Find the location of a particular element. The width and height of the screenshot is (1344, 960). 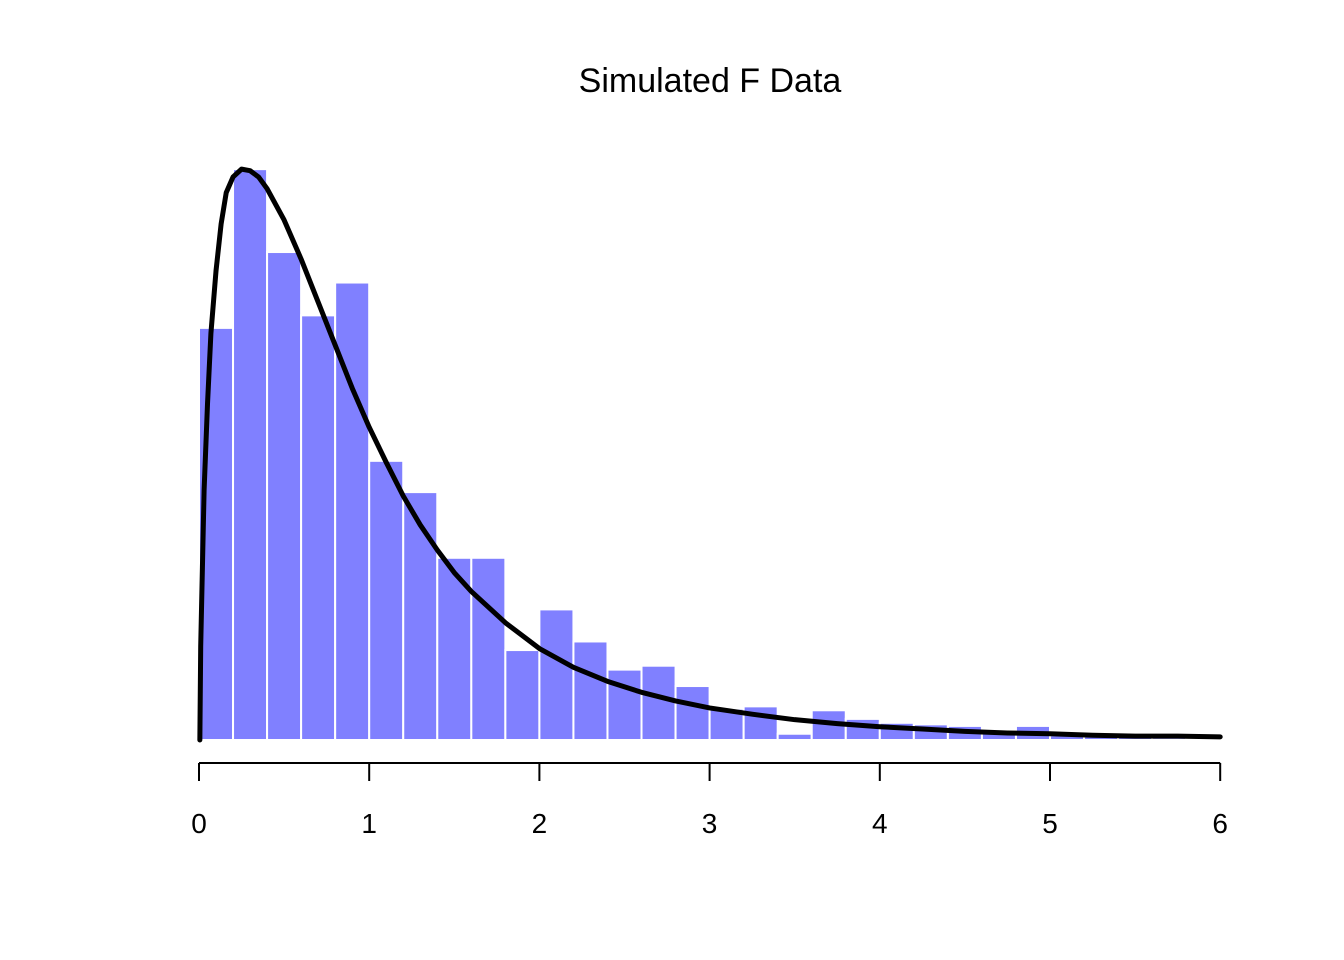

x-tick-label-1: 1 is located at coordinates (369, 823).